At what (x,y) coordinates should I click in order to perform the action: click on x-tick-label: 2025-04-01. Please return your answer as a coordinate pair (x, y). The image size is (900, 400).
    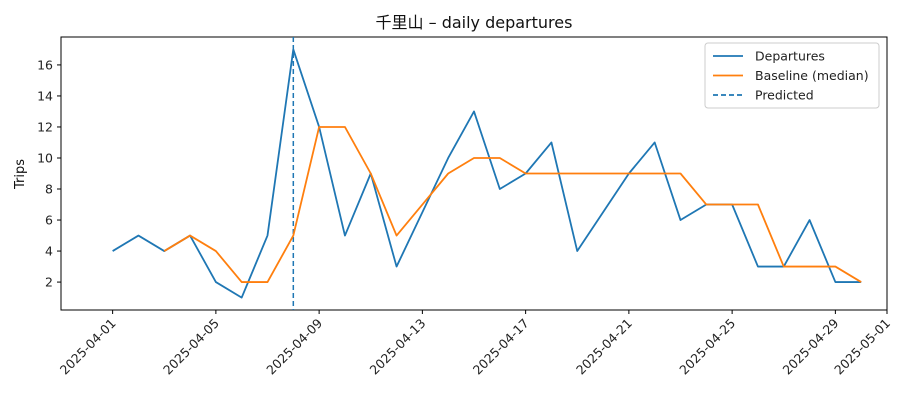
    Looking at the image, I should click on (88, 347).